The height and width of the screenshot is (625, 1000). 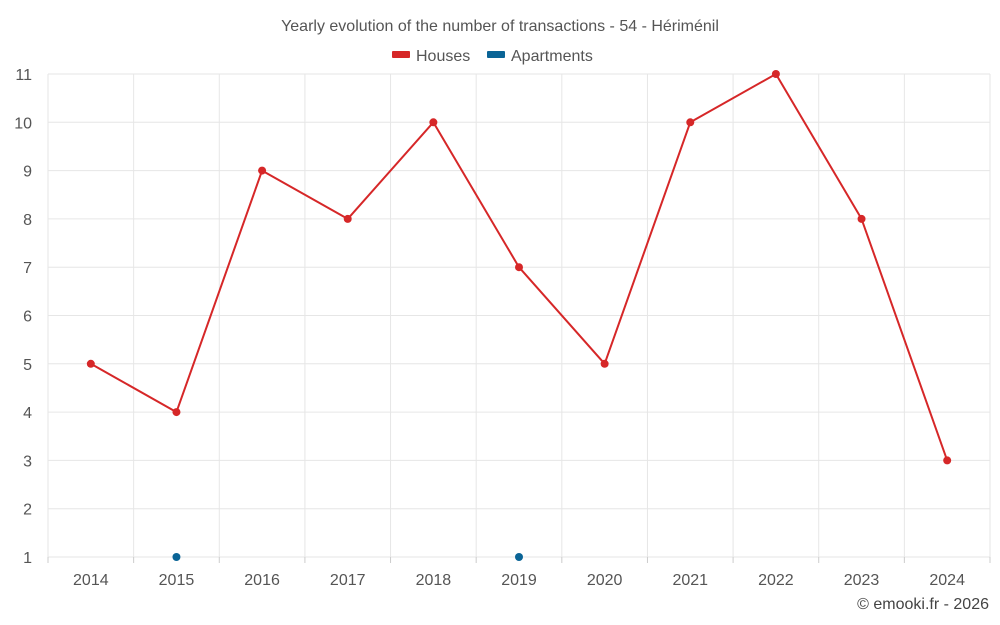 I want to click on y-tick-label: 1, so click(x=27, y=558).